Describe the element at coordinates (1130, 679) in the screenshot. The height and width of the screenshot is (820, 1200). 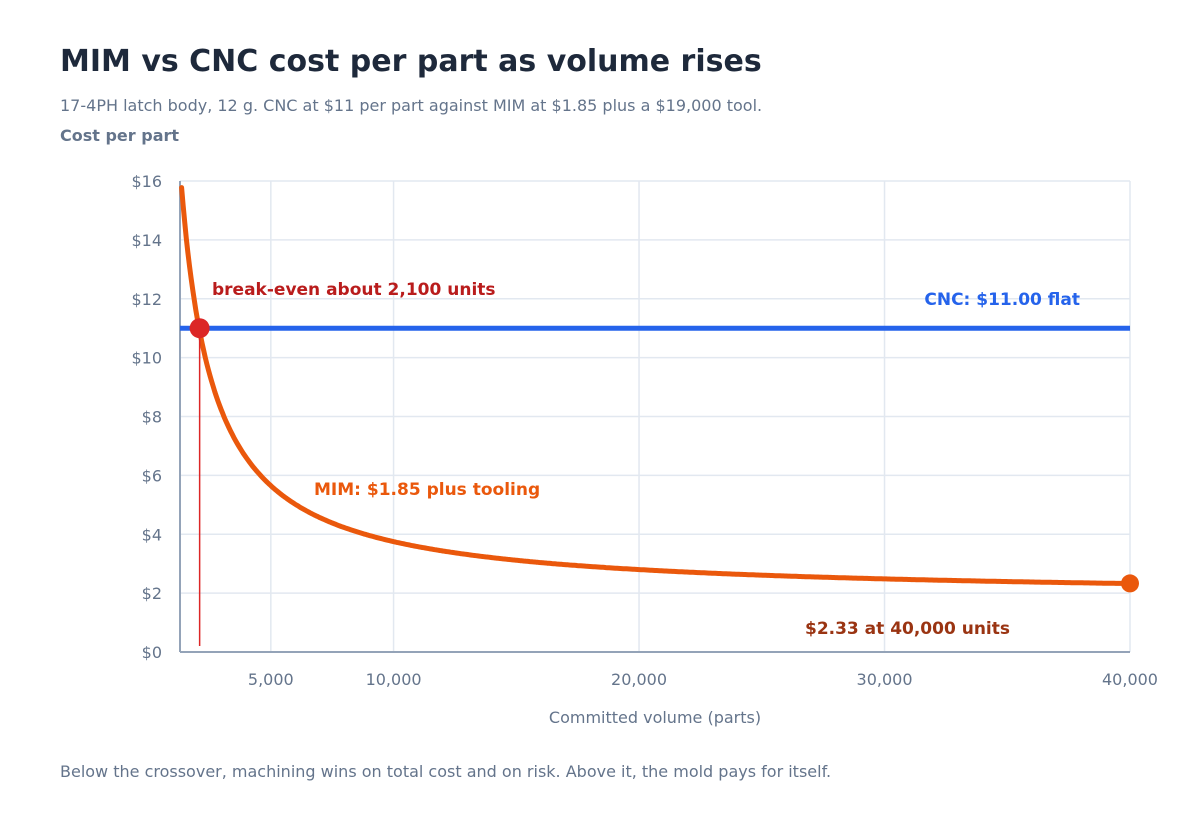
I see `x-tick-label: 40,000` at that location.